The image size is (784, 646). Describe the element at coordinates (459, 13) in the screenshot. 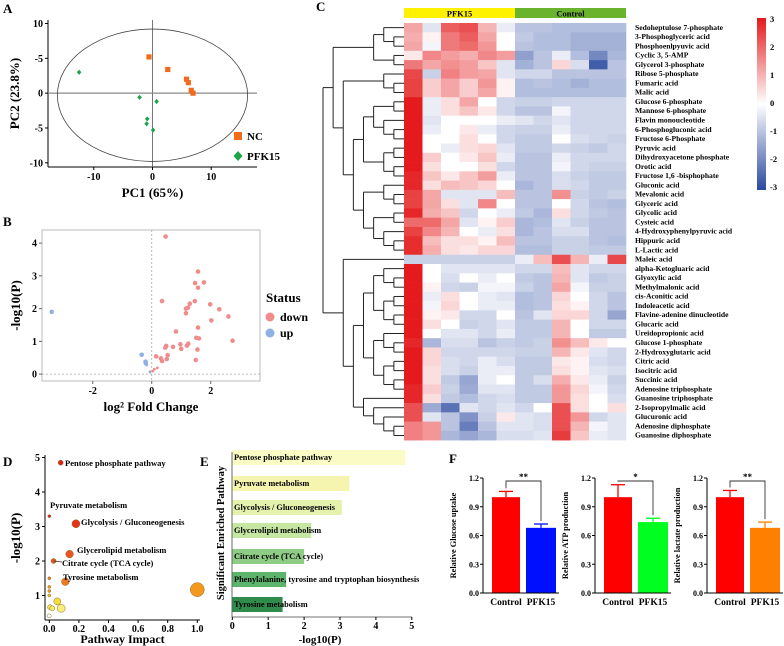

I see `group-bar-pfk15` at that location.